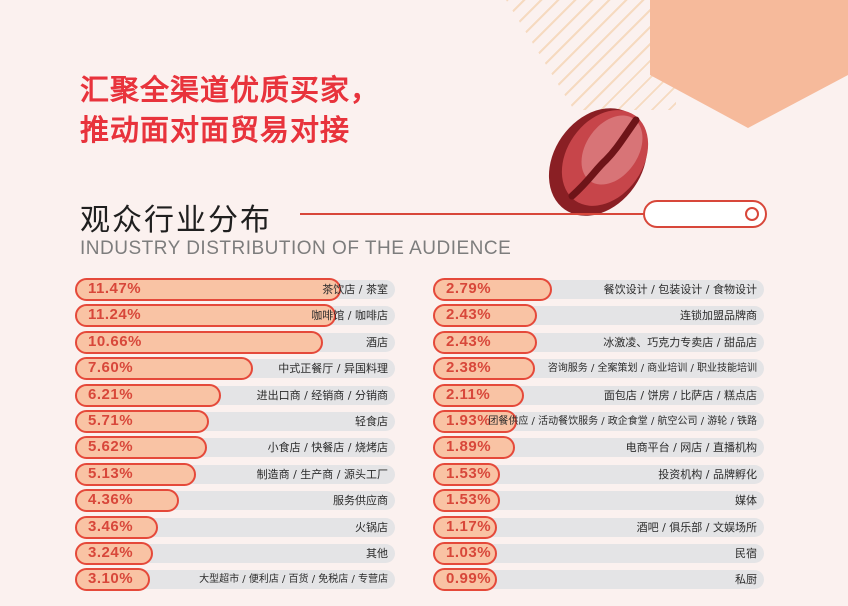  Describe the element at coordinates (469, 579) in the screenshot. I see `bar-value-label: 0.99%` at that location.